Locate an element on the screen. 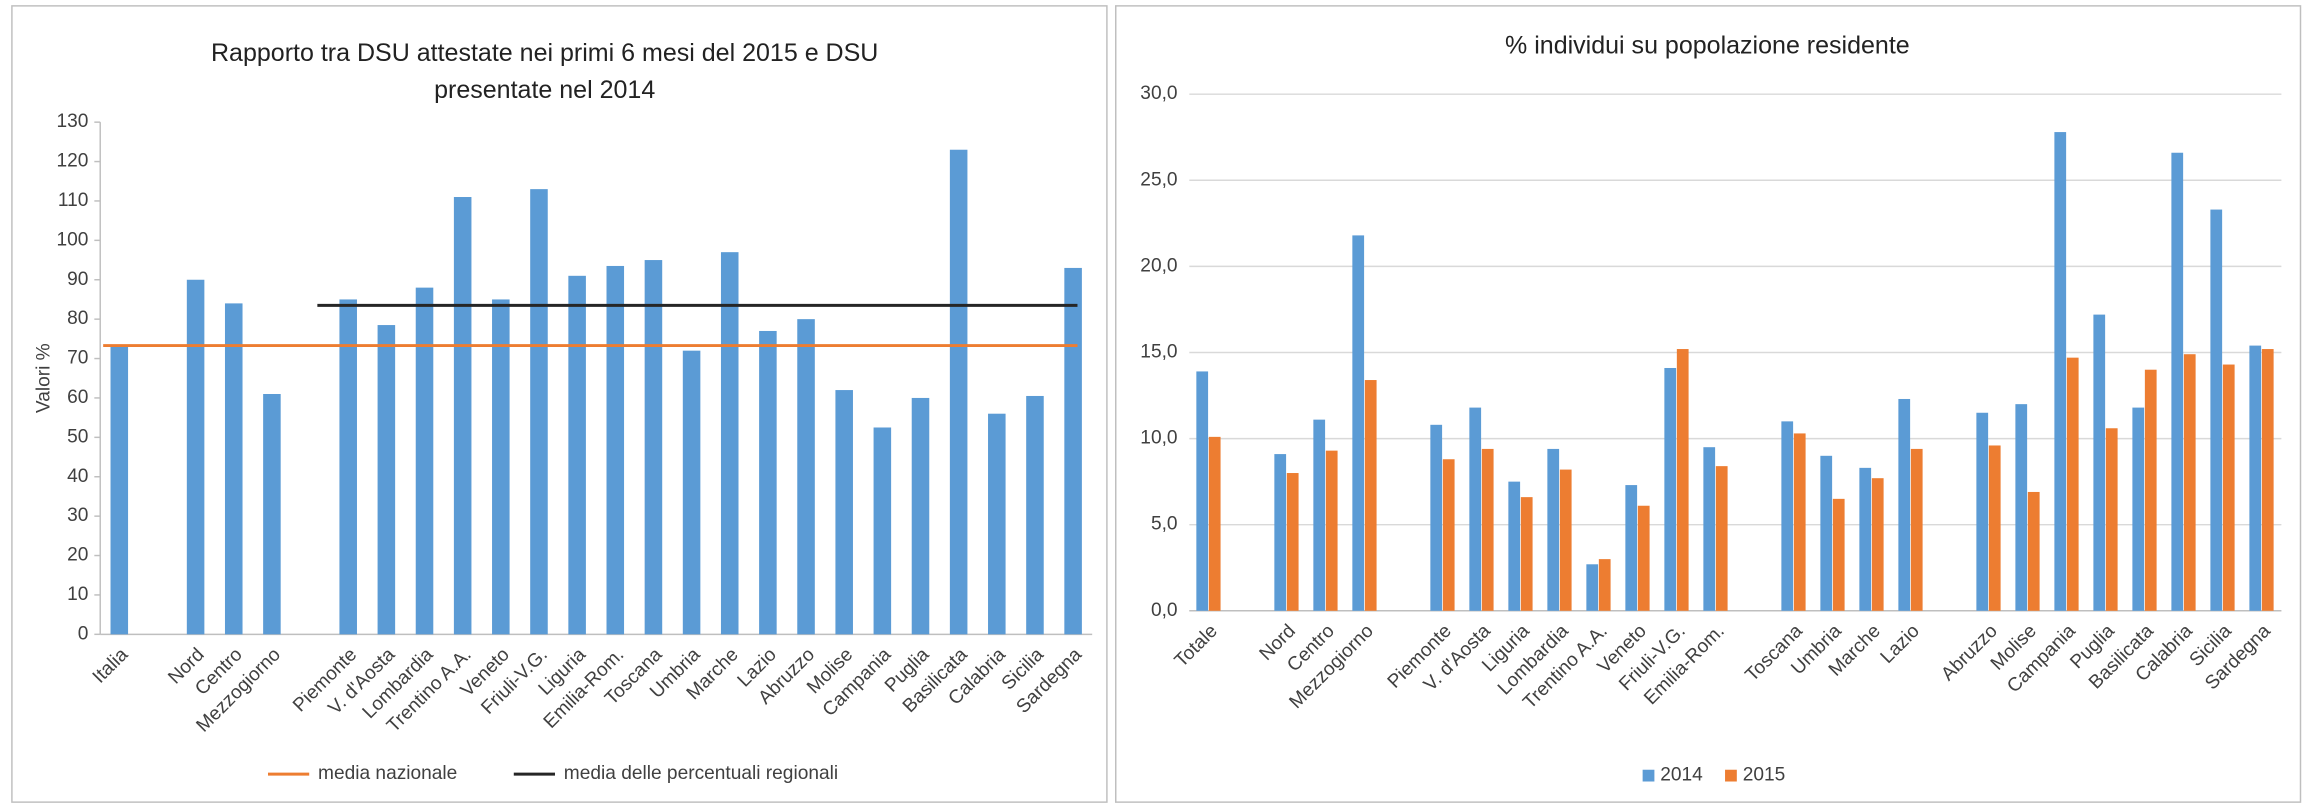 This screenshot has height=808, width=2308. x-tick-label: Totale is located at coordinates (1196, 646).